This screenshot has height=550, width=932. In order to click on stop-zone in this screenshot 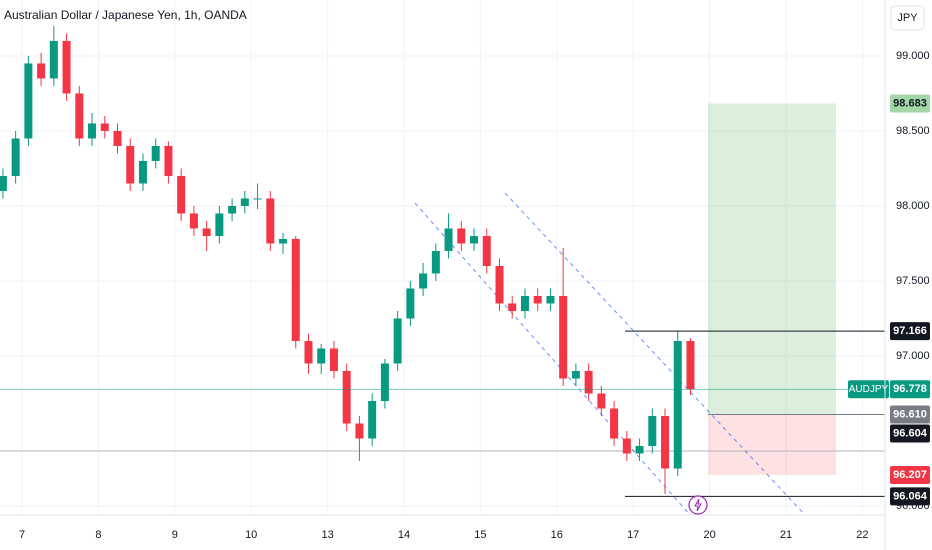, I will do `click(772, 444)`.